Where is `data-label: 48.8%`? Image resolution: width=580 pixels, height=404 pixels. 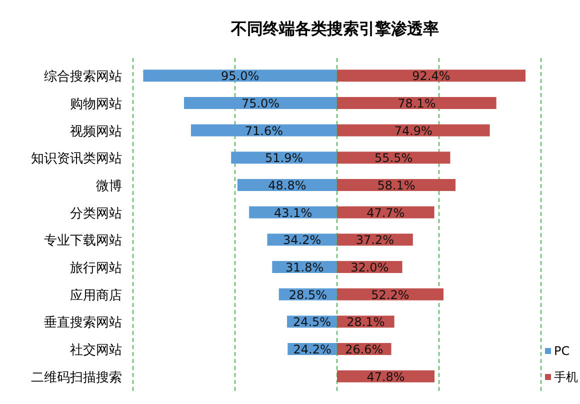 data-label: 48.8% is located at coordinates (287, 185).